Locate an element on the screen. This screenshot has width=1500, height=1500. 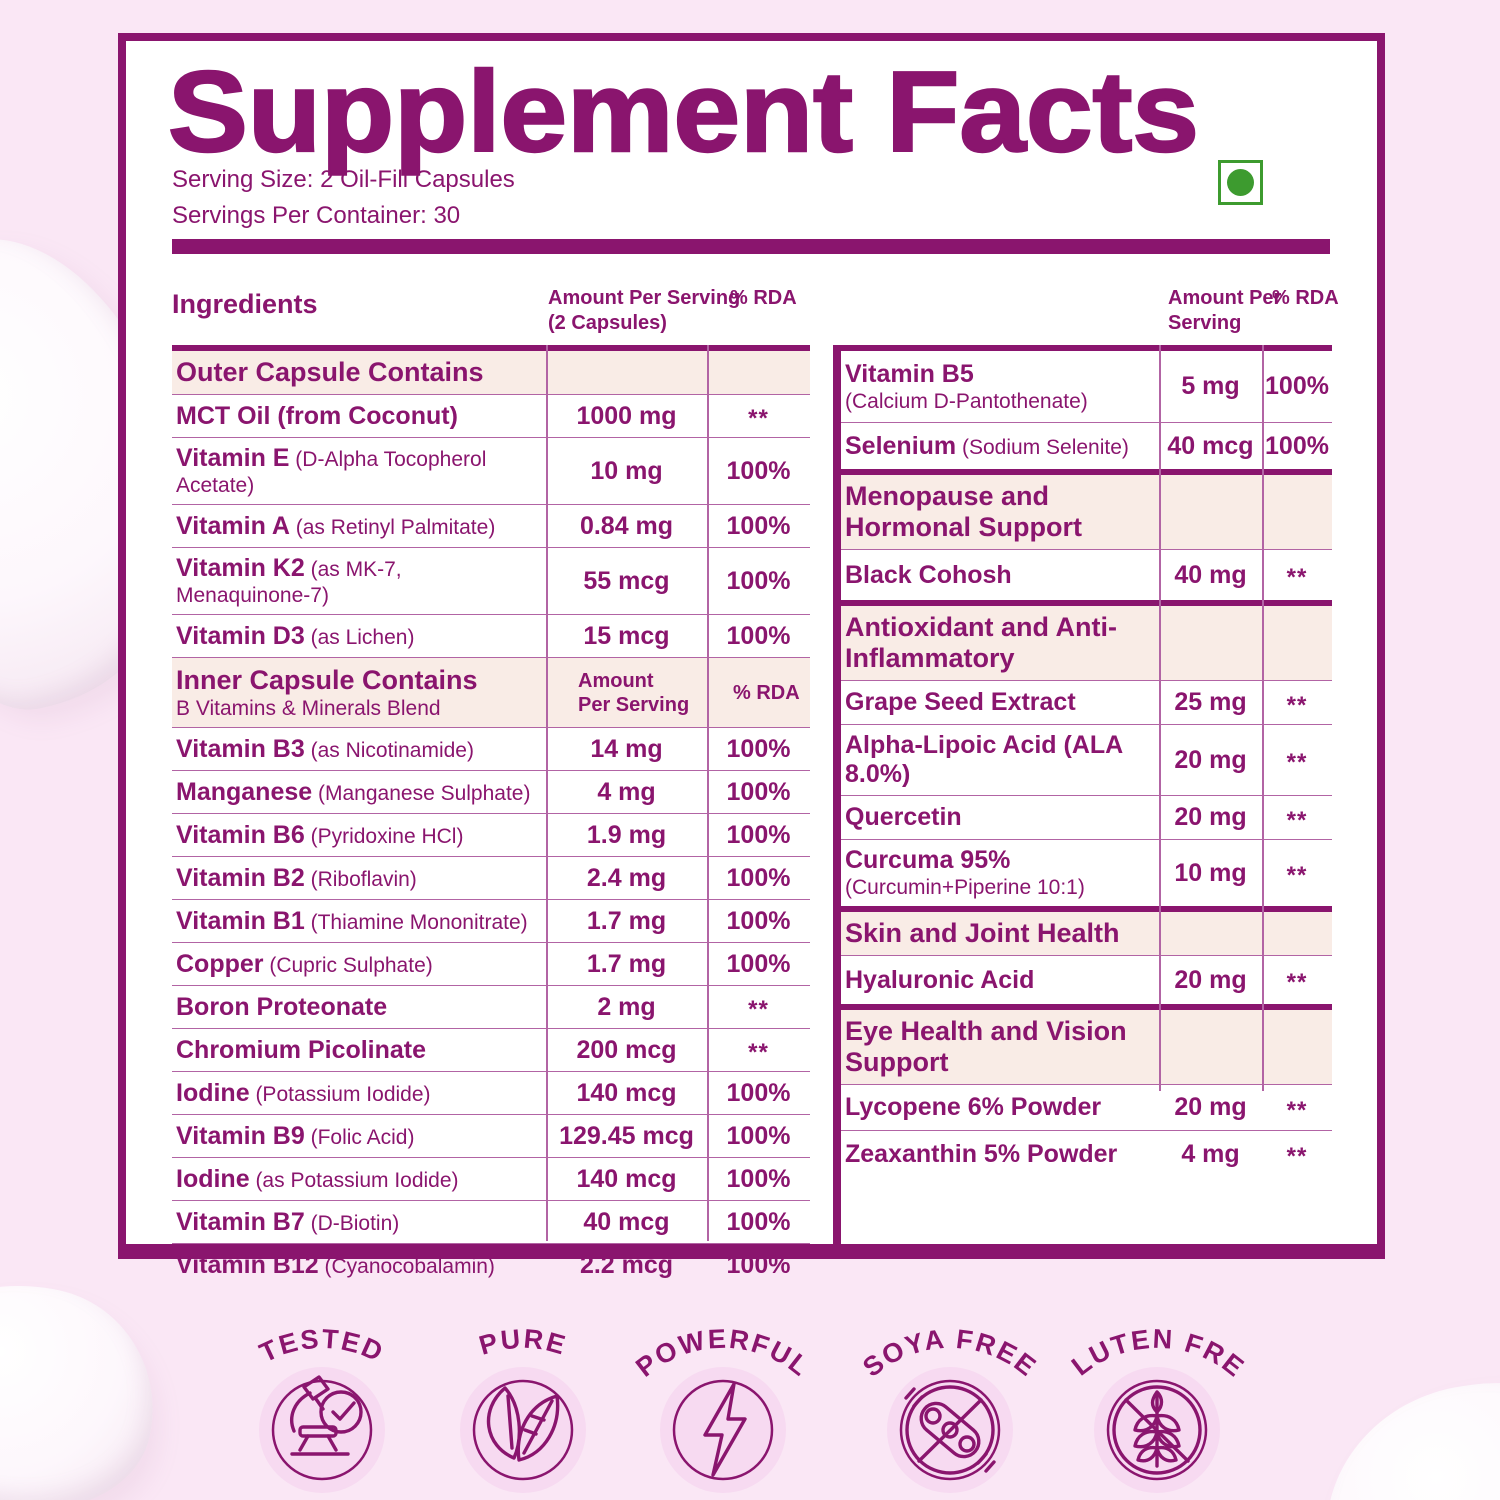
amount-cell: 55 mcg is located at coordinates (626, 580).